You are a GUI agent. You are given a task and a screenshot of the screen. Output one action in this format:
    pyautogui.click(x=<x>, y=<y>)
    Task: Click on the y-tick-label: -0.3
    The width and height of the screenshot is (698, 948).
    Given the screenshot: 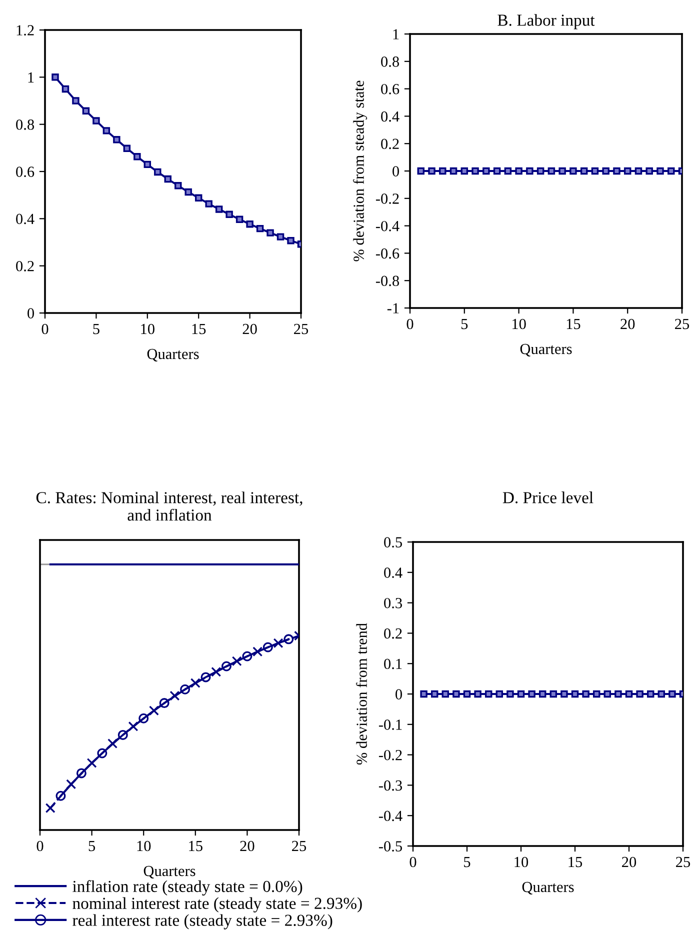 What is the action you would take?
    pyautogui.click(x=390, y=785)
    